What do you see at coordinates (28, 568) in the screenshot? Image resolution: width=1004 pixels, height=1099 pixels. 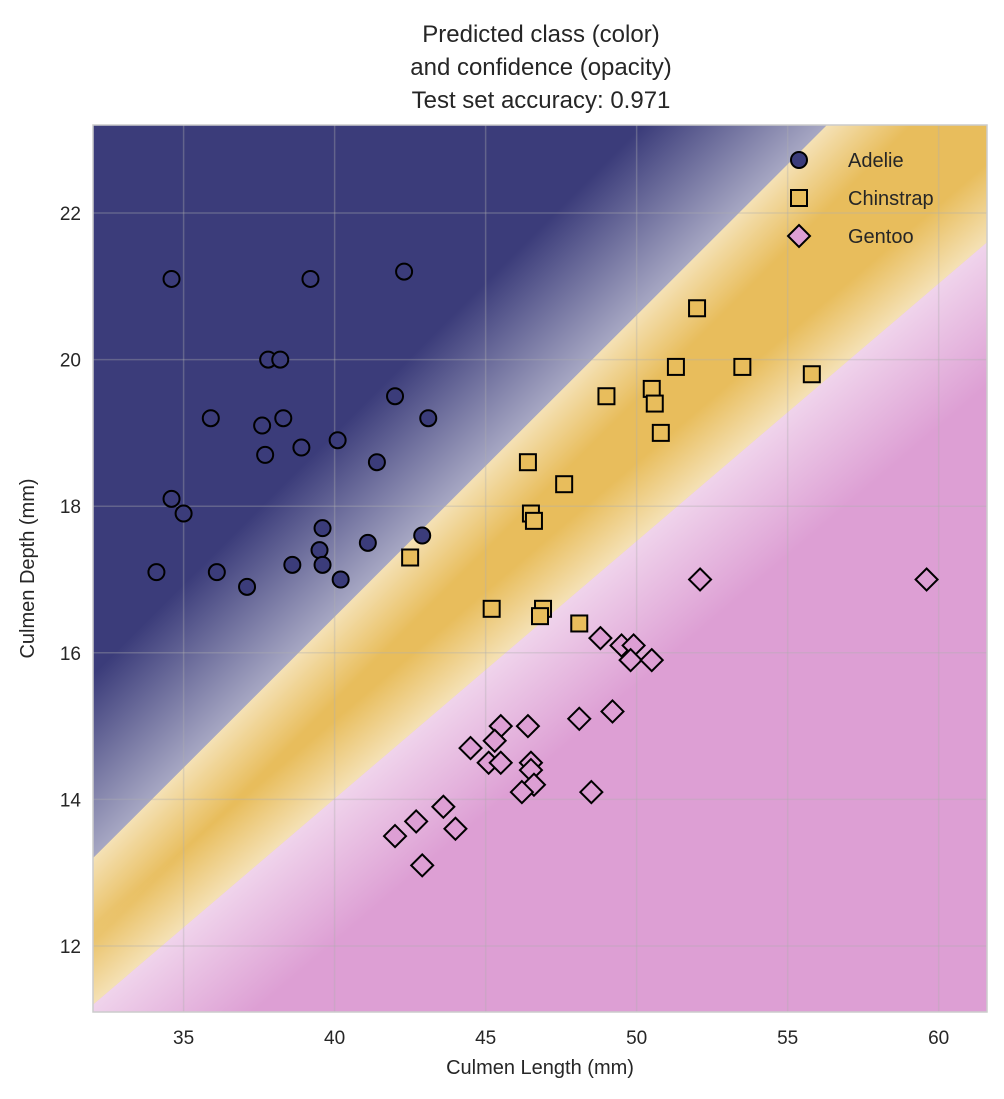 I see `y-axis-label: Culmen Depth (mm)` at bounding box center [28, 568].